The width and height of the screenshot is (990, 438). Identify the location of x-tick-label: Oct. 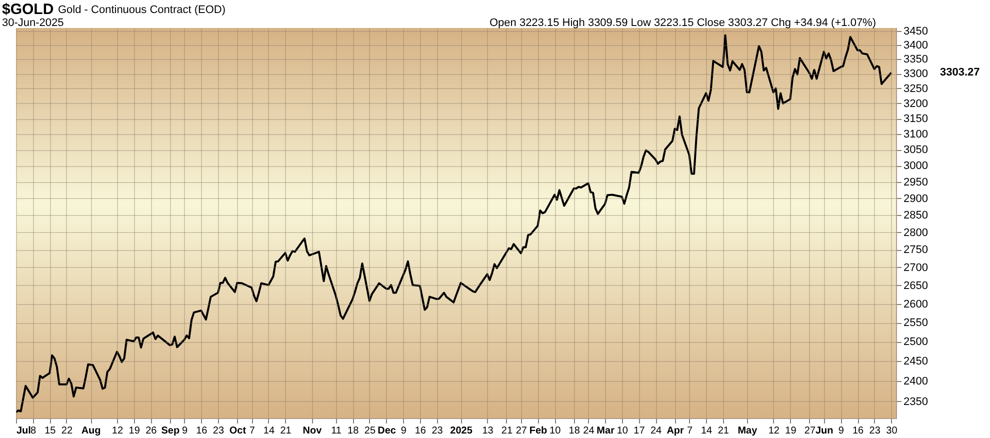
(238, 431).